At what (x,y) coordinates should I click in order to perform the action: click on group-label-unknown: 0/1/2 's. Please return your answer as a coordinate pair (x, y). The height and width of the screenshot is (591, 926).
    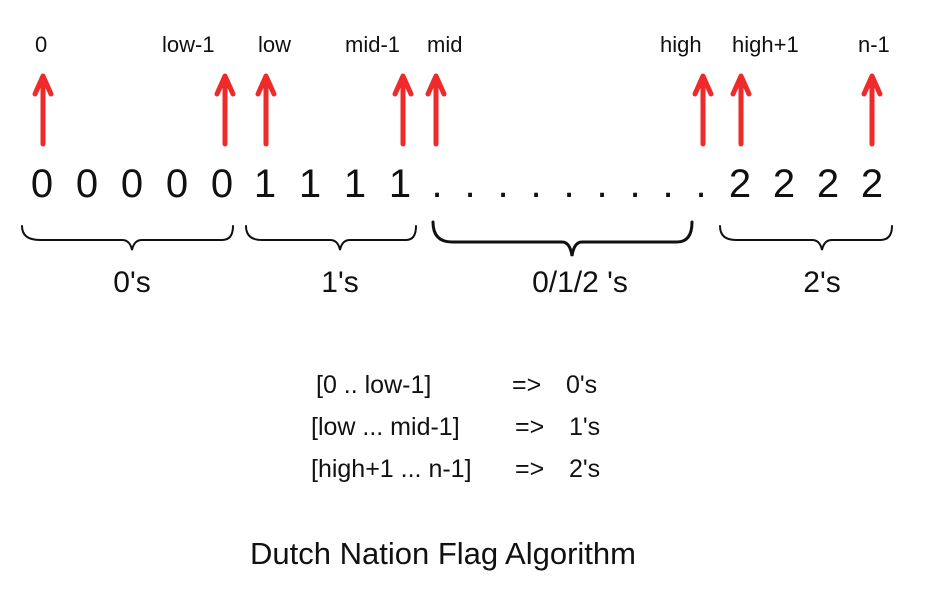
    Looking at the image, I should click on (580, 282).